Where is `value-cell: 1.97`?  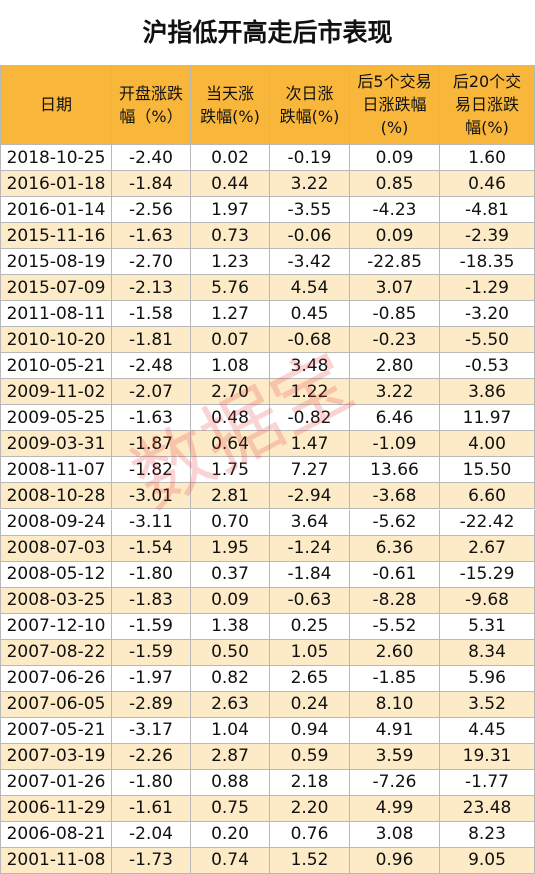
value-cell: 1.97 is located at coordinates (230, 210).